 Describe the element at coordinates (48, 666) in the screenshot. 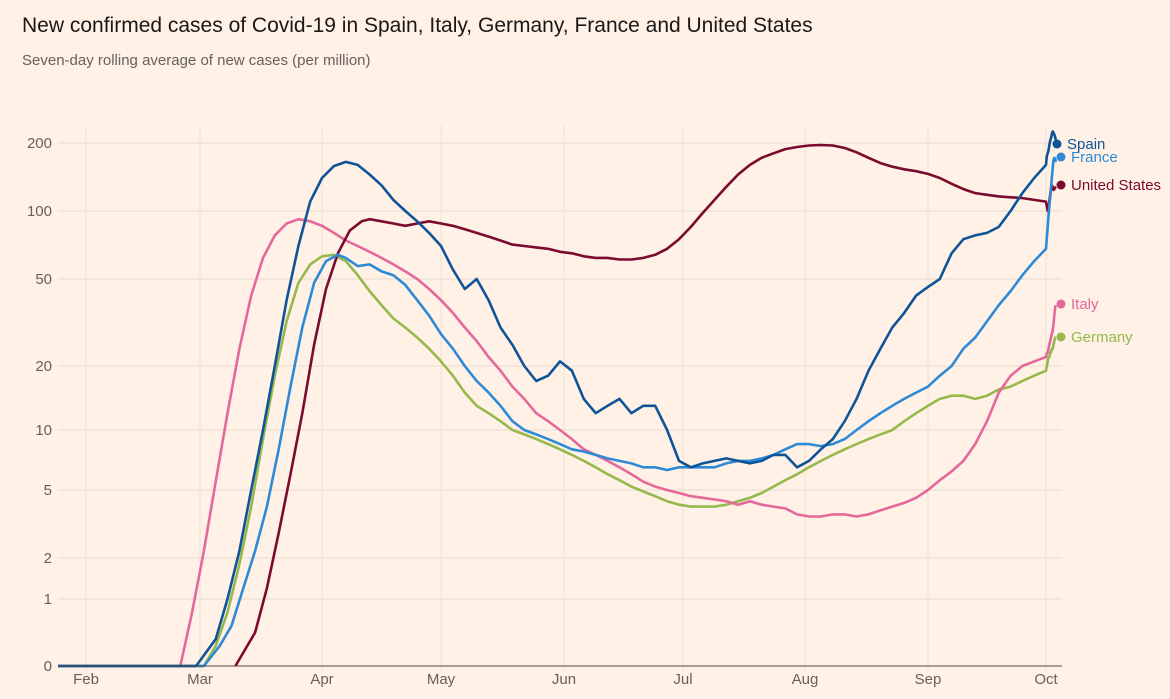

I see `y-tick-label: 0` at that location.